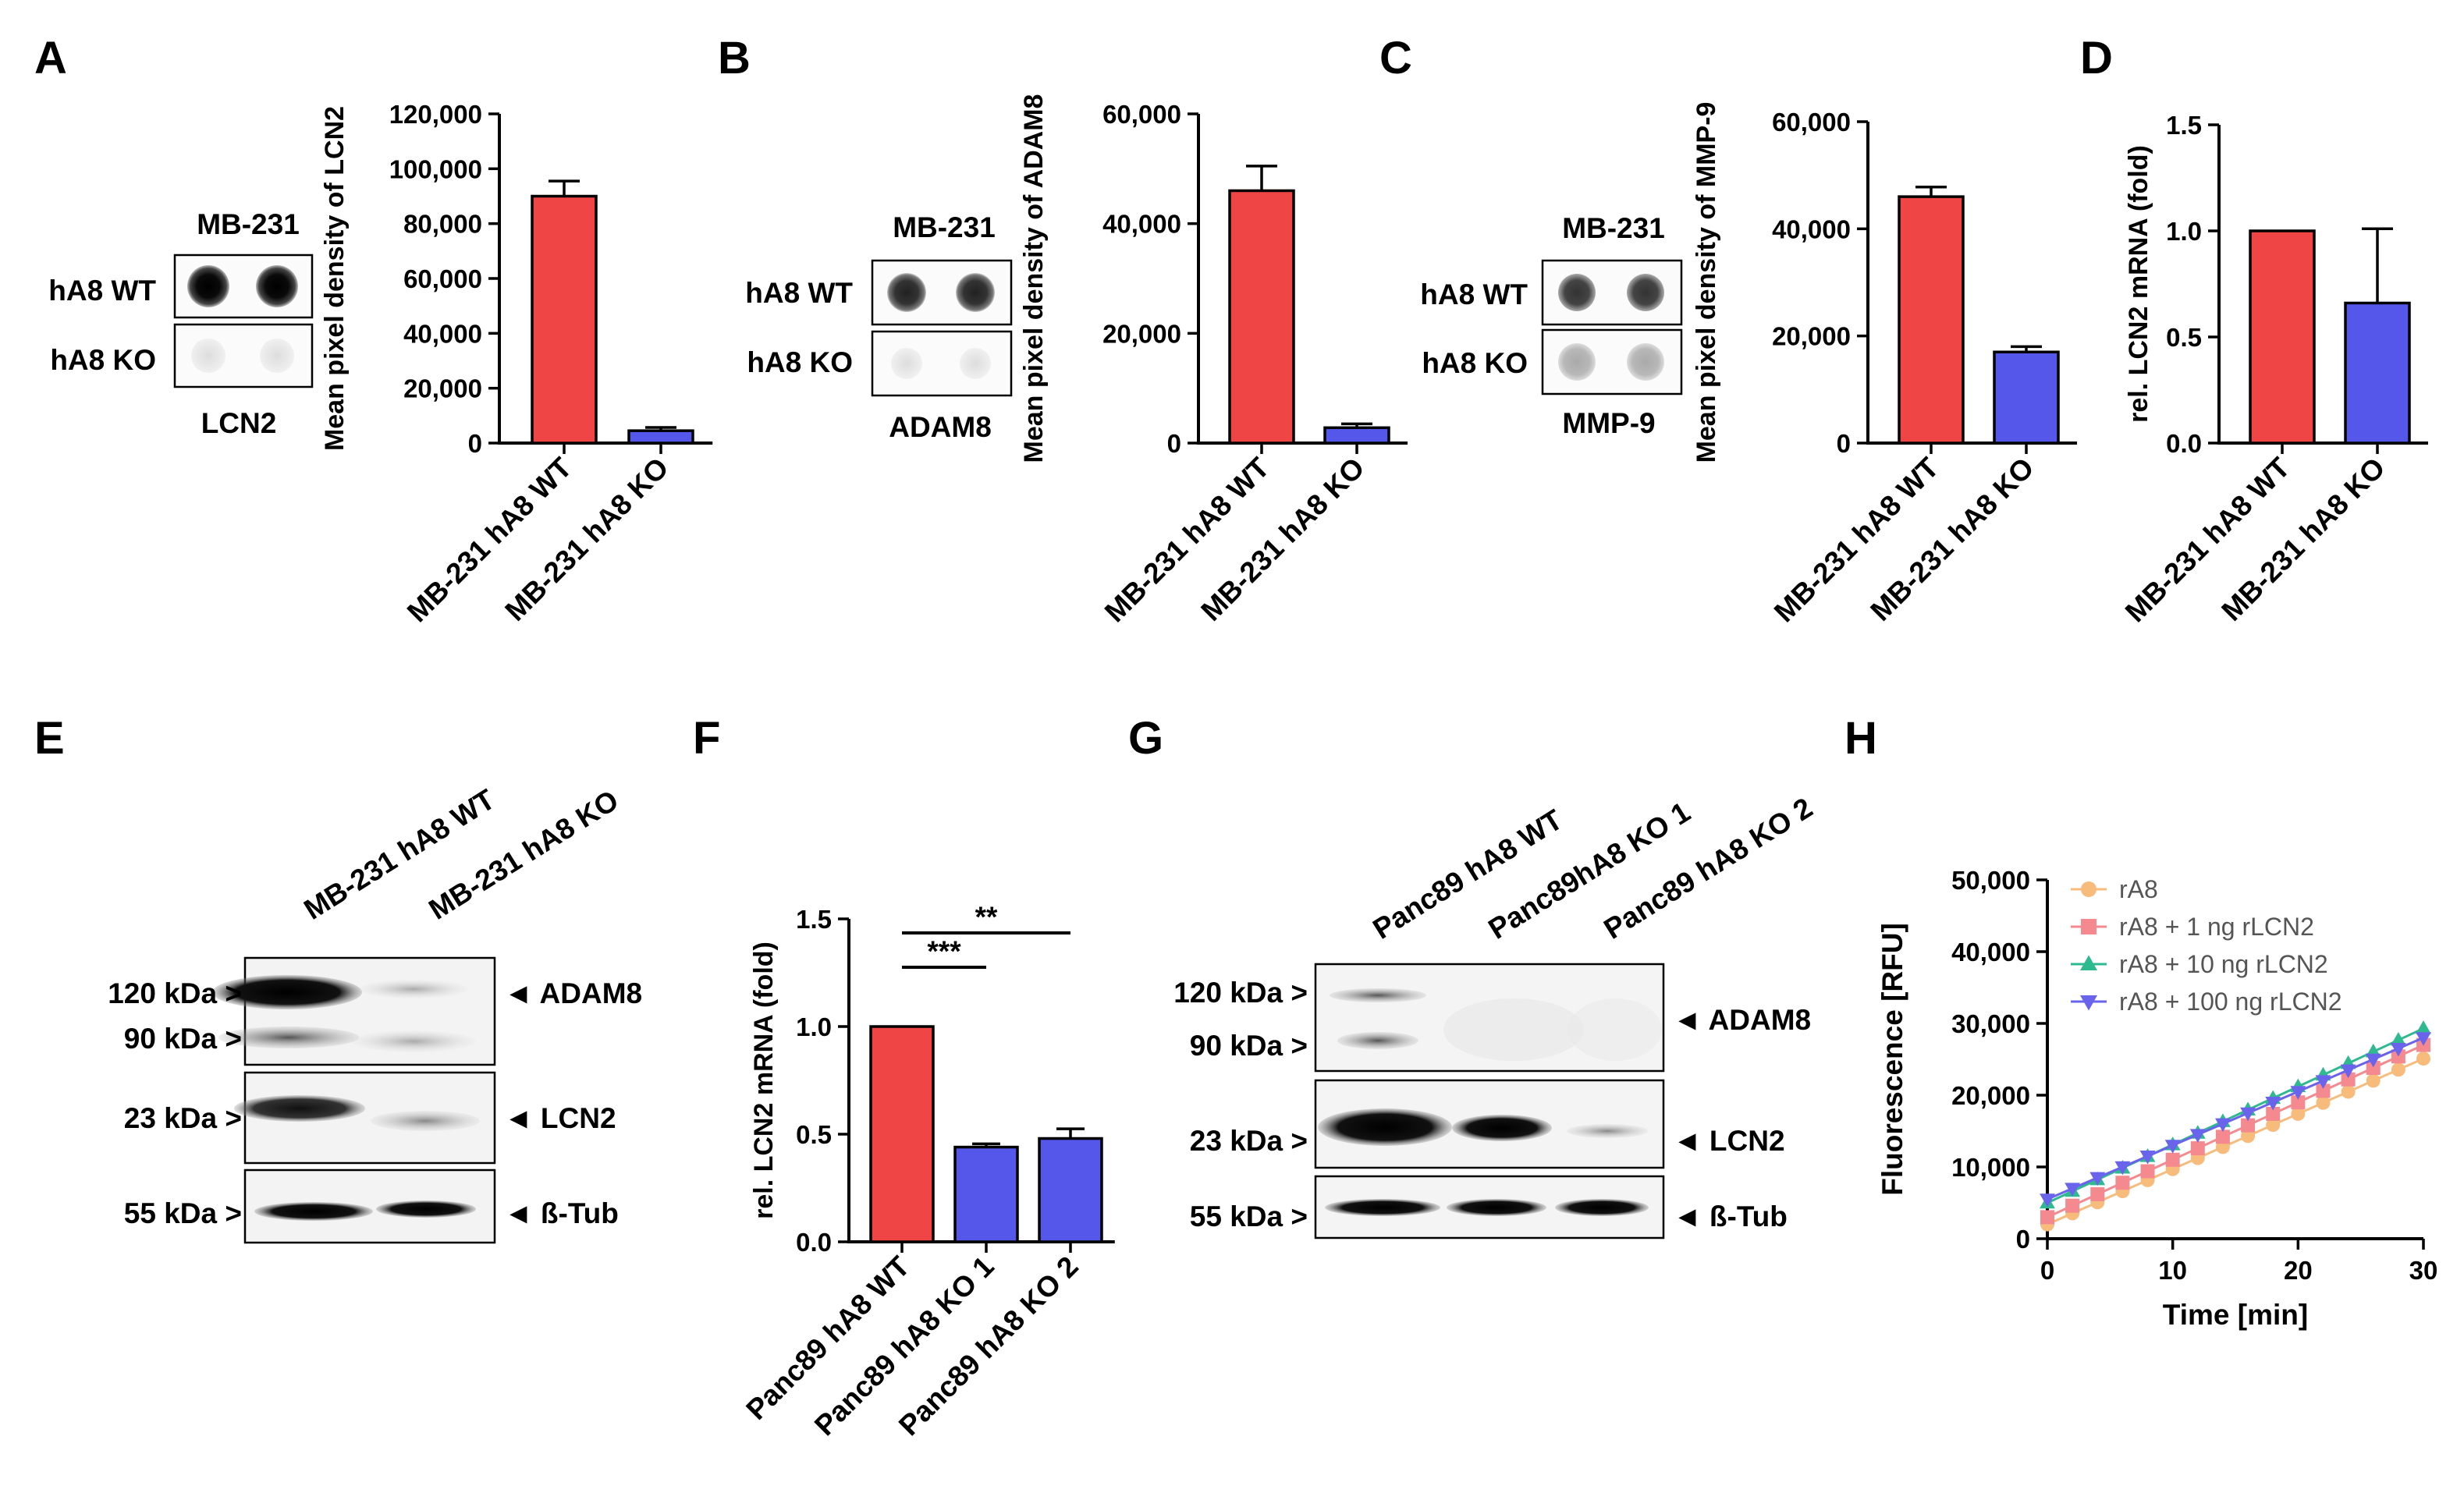 The width and height of the screenshot is (2464, 1493). I want to click on legend-label: rA8 + 100 ng rLCN2, so click(2230, 1002).